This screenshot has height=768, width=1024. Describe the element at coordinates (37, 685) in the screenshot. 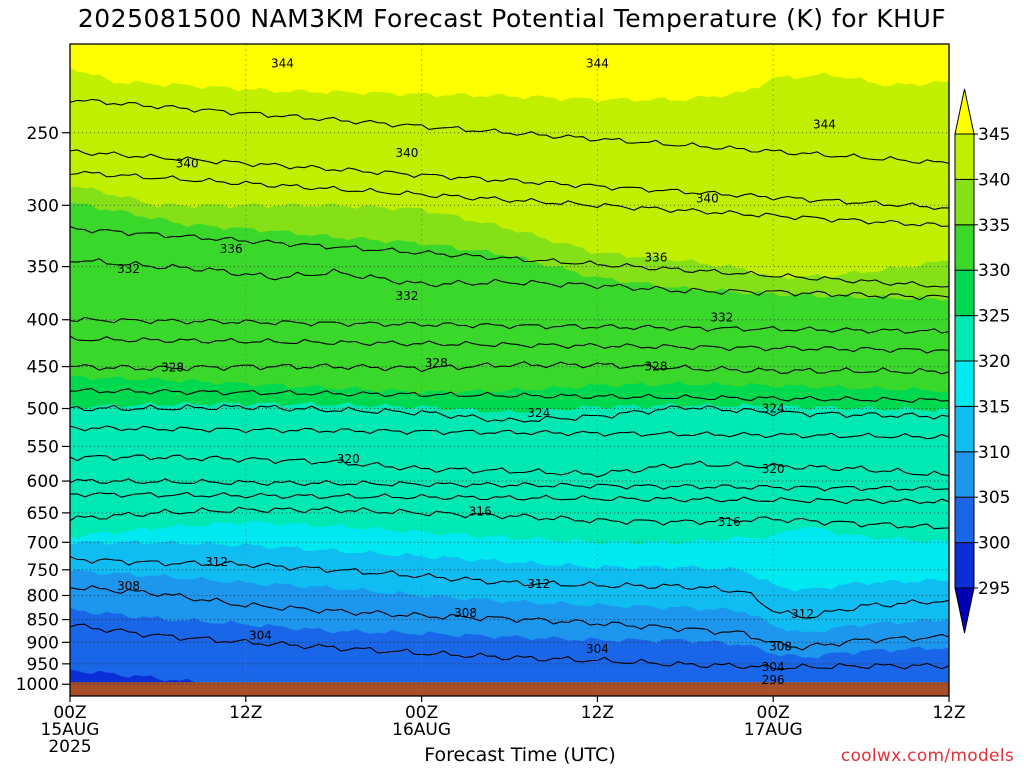

I see `y-tick-label: 1000` at that location.